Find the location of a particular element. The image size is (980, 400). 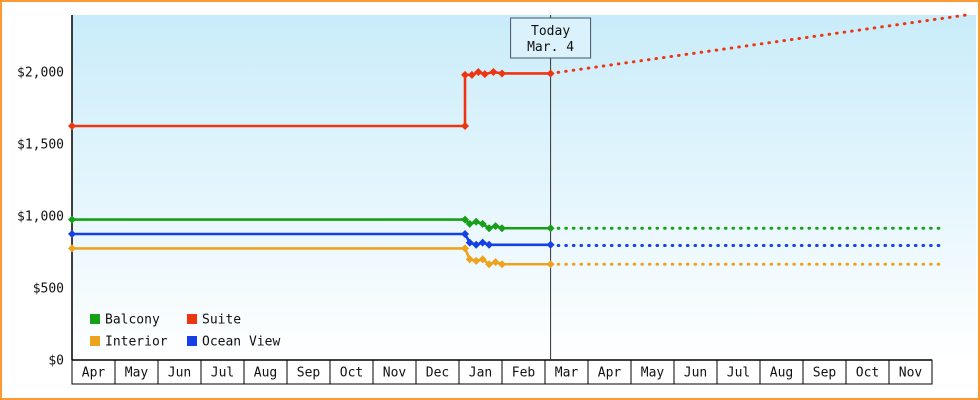

legend-swatch-balcony is located at coordinates (95, 319).